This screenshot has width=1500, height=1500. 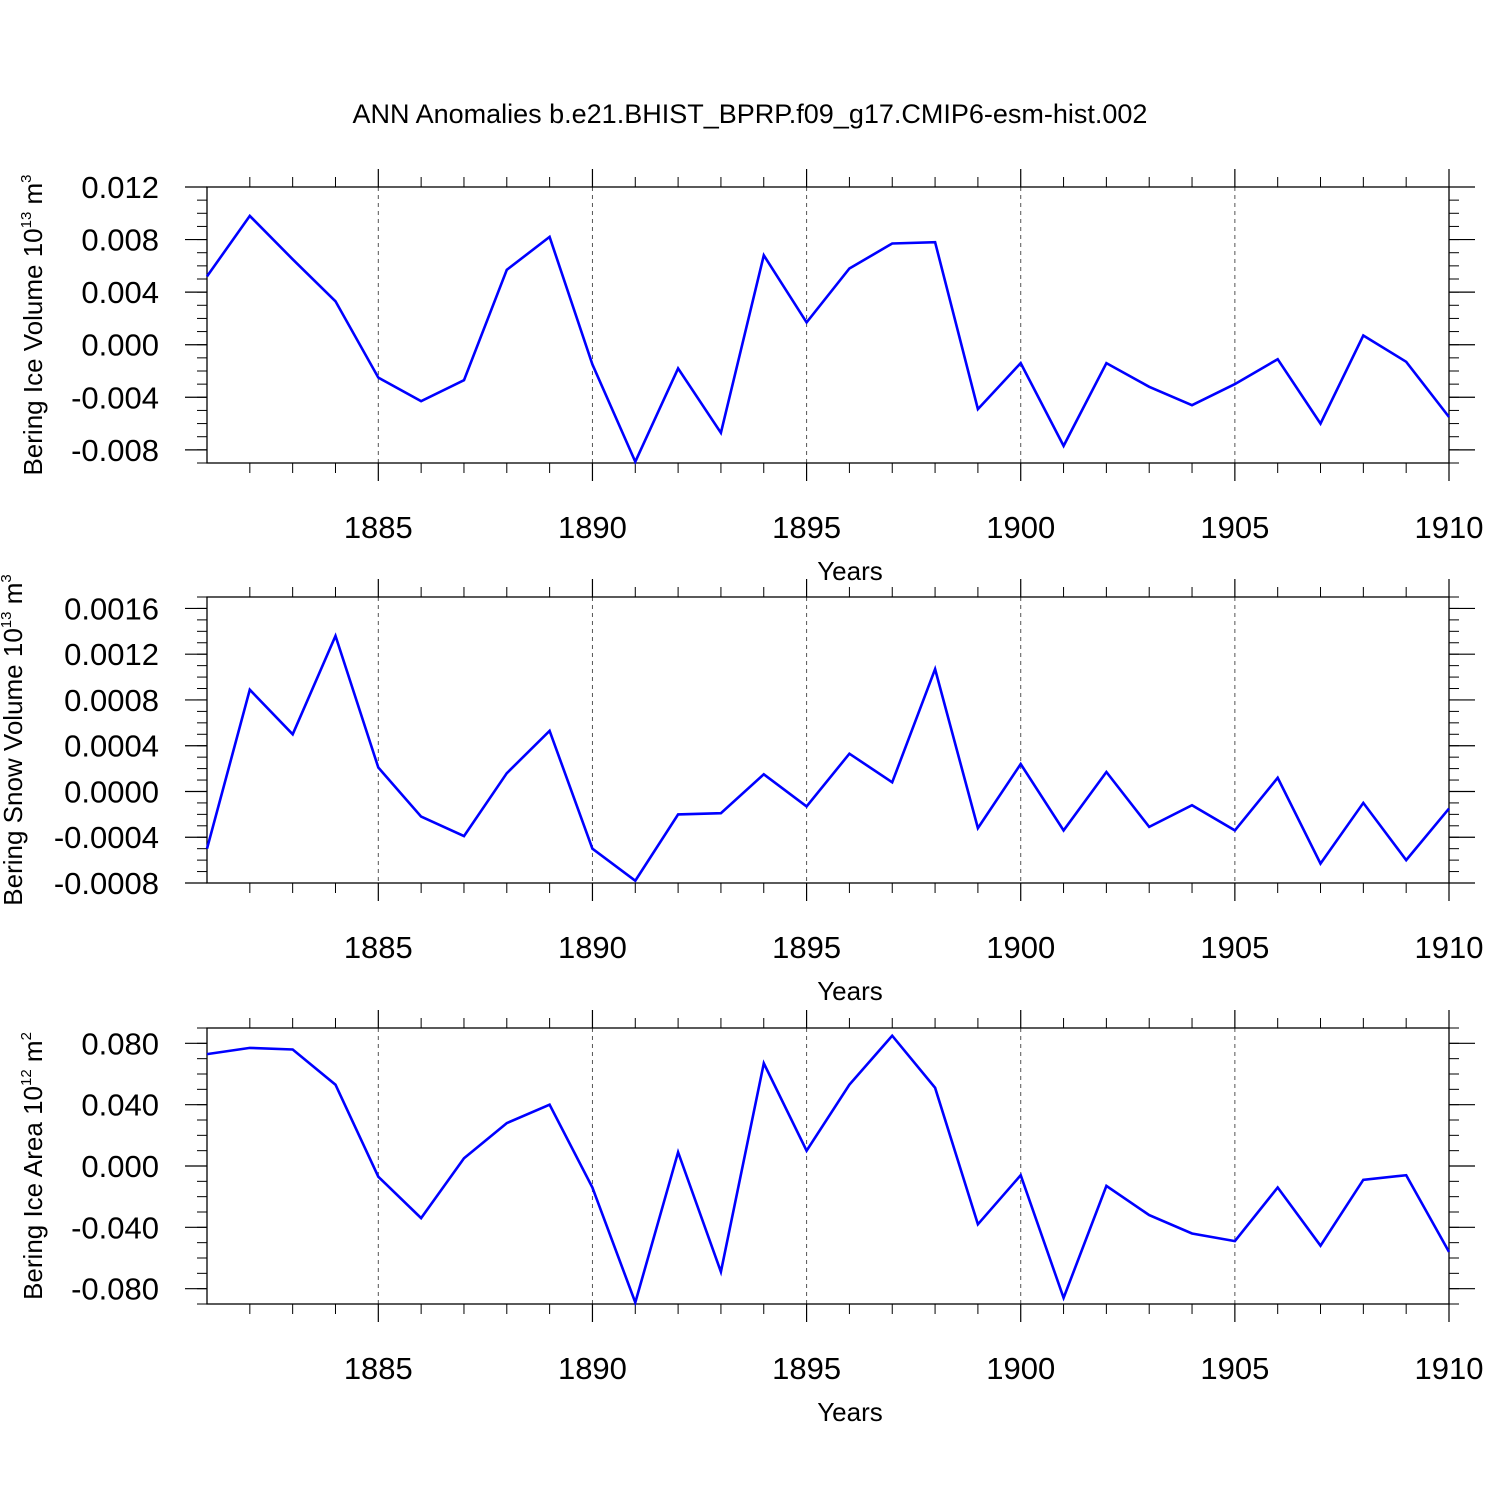 What do you see at coordinates (14, 767) in the screenshot?
I see `y-axis-label-text: Bering Snow Volume 10` at bounding box center [14, 767].